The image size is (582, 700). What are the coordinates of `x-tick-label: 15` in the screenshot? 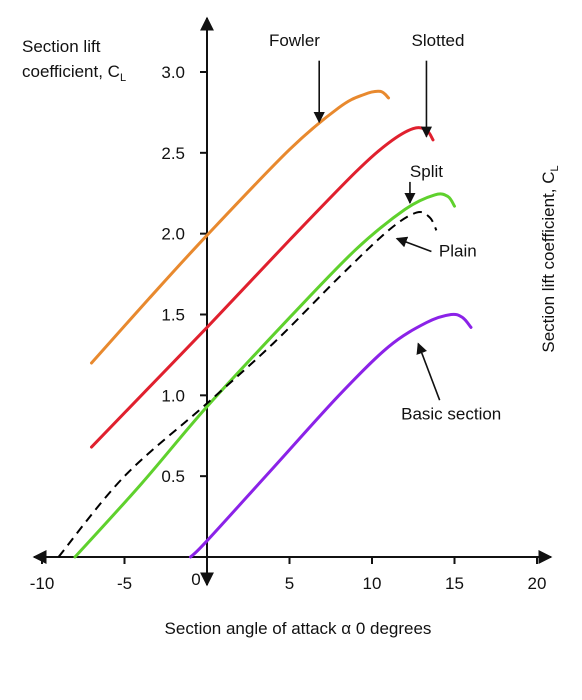 It's located at (454, 583).